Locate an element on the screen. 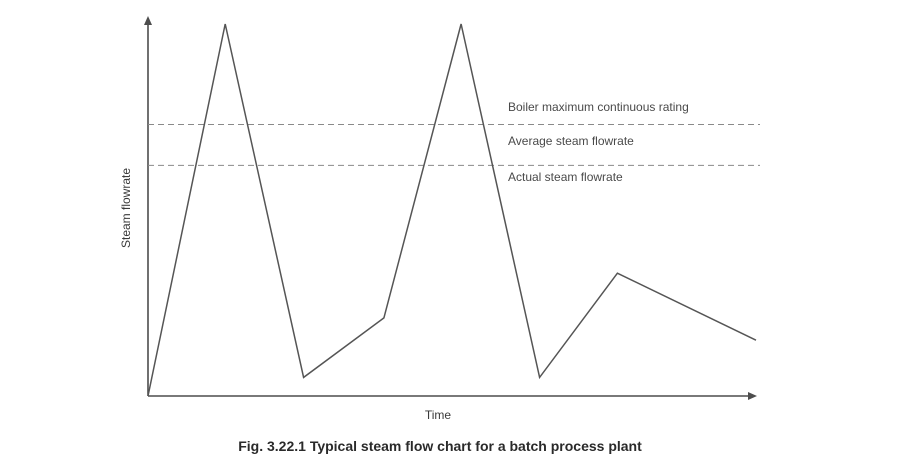 This screenshot has height=472, width=900. annotation-actual-flowrate: Actual steam flowrate is located at coordinates (565, 177).